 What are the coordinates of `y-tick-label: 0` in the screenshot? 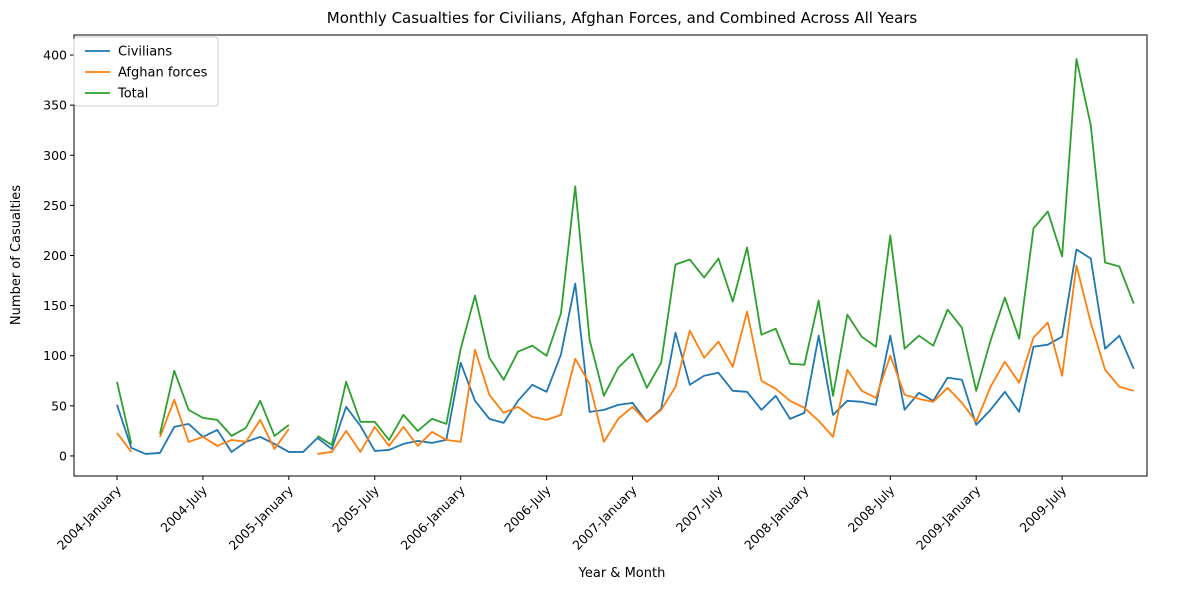 It's located at (63, 455).